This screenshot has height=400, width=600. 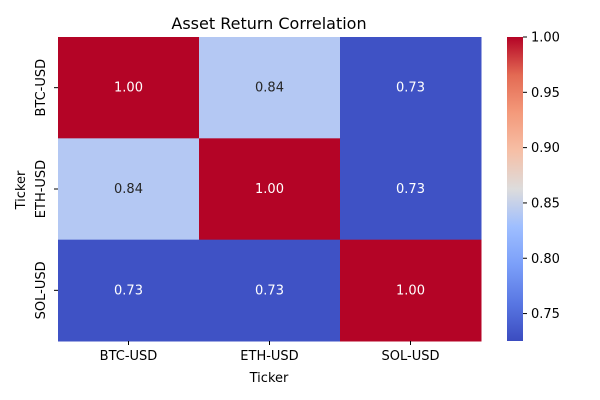 I want to click on colorbar, so click(x=515, y=189).